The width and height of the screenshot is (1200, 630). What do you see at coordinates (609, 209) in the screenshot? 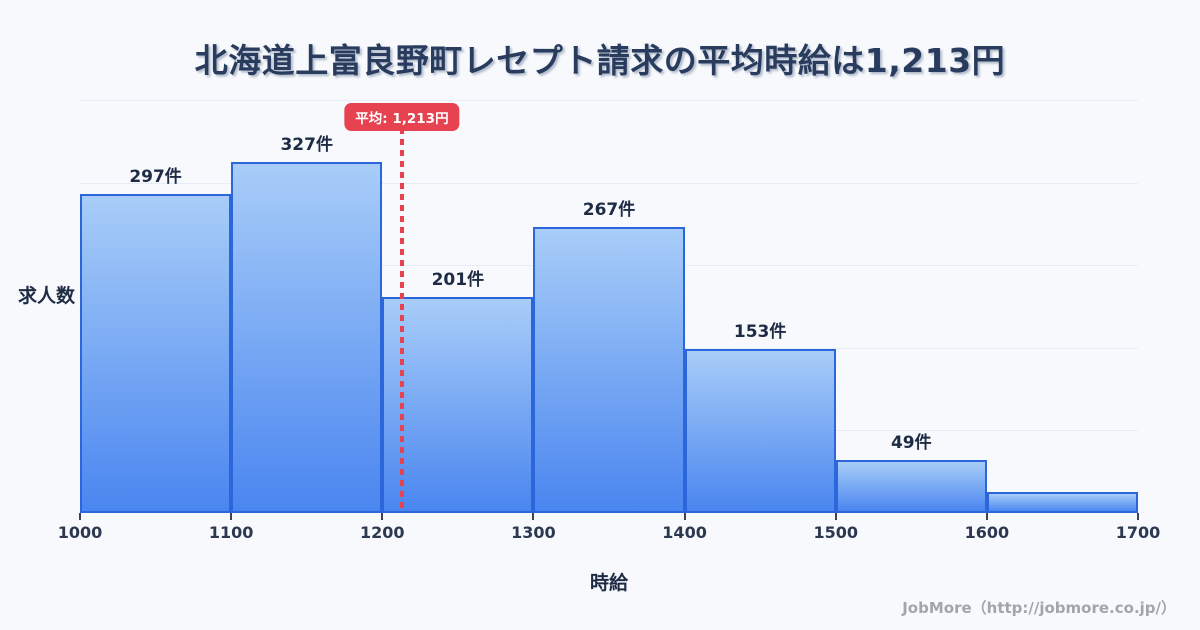
I see `bar-value-label: 267件` at bounding box center [609, 209].